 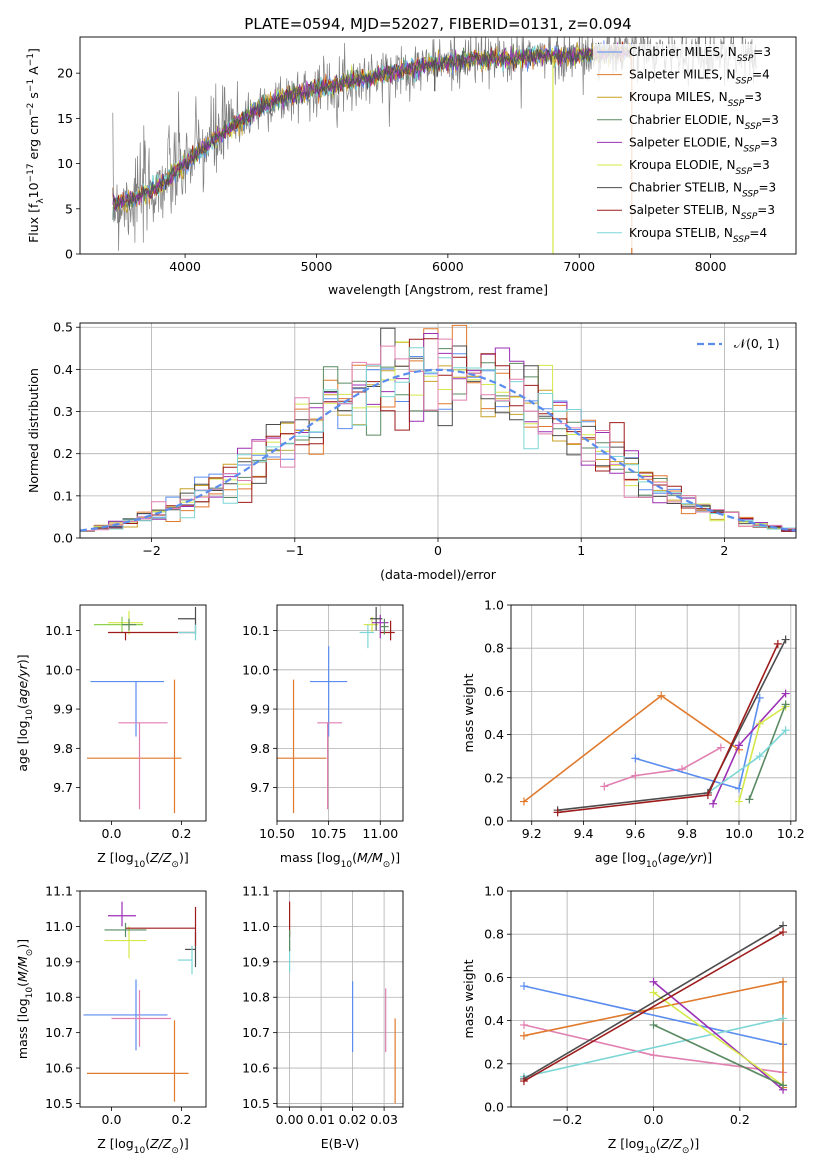 I want to click on x-tick-label: 10.2, so click(x=791, y=833).